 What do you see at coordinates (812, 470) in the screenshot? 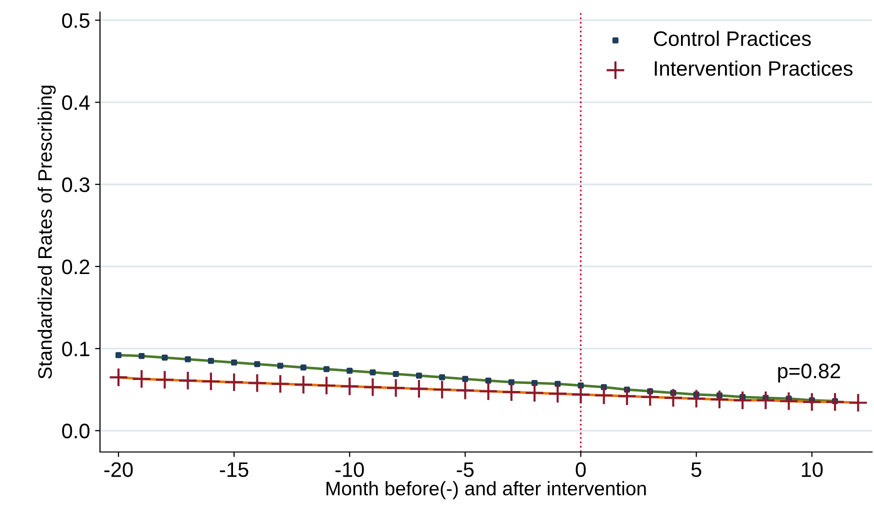
I see `x-tick-label: 10` at bounding box center [812, 470].